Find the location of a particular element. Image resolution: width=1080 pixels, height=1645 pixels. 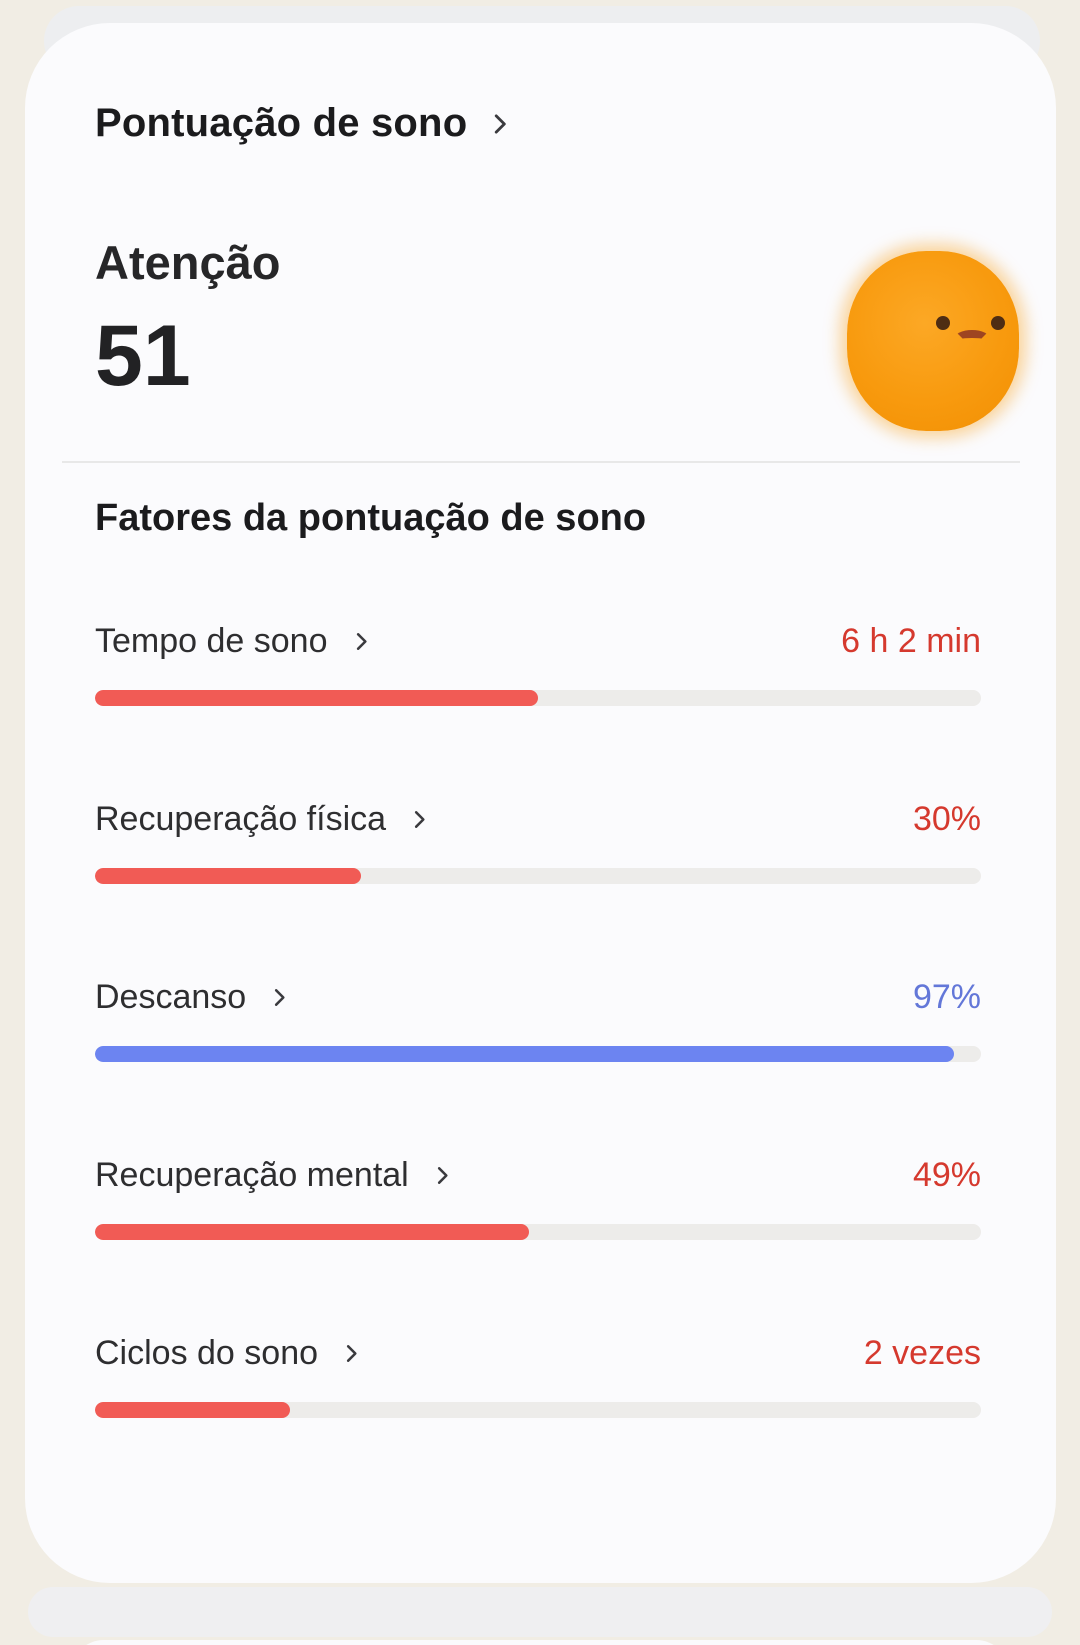

next-card-top-edge is located at coordinates (540, 1642).